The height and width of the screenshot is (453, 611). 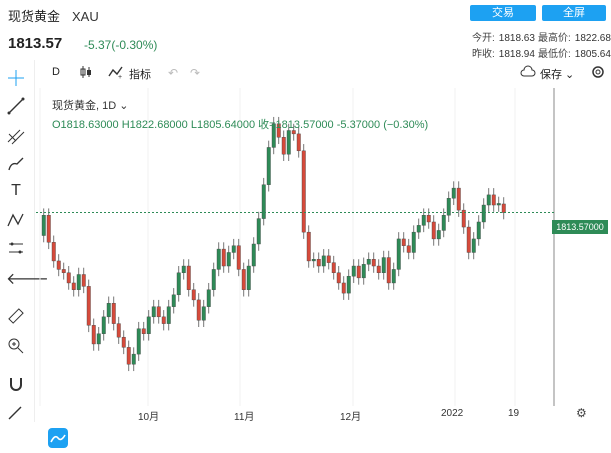 What do you see at coordinates (598, 74) in the screenshot?
I see `settings-gear-icon` at bounding box center [598, 74].